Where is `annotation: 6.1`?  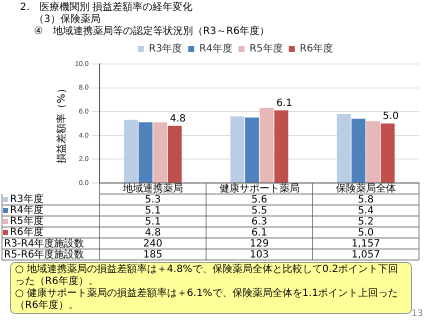 annotation: 6.1 is located at coordinates (284, 104).